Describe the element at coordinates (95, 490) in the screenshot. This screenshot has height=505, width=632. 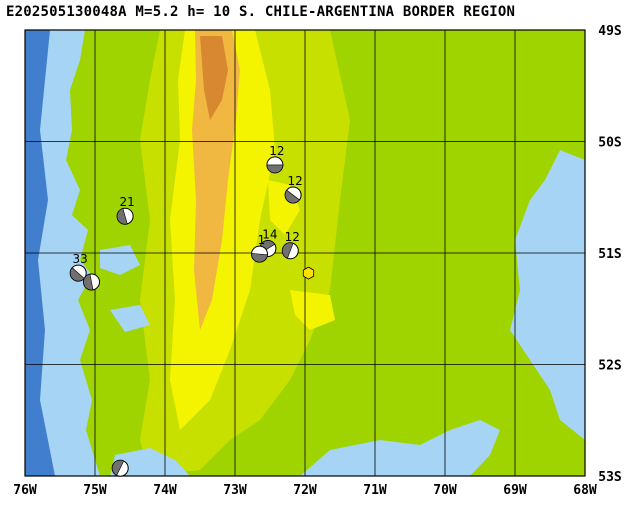
I see `longitude-label: 75W` at that location.